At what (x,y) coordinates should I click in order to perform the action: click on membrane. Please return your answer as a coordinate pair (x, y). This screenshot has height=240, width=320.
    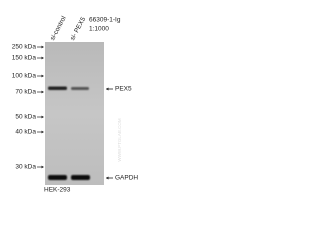
    Looking at the image, I should click on (74, 113).